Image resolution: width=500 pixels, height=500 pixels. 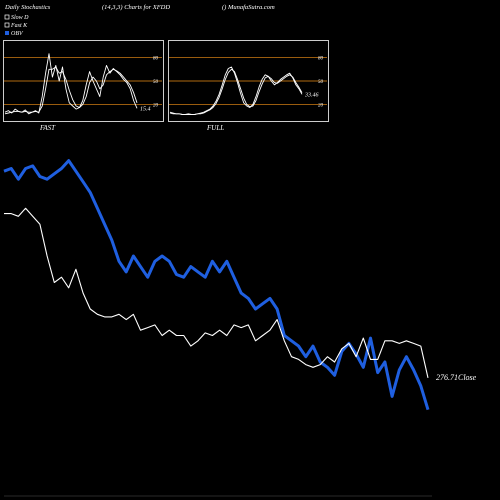 I want to click on full-last-value-label: 33.46, so click(x=311, y=94).